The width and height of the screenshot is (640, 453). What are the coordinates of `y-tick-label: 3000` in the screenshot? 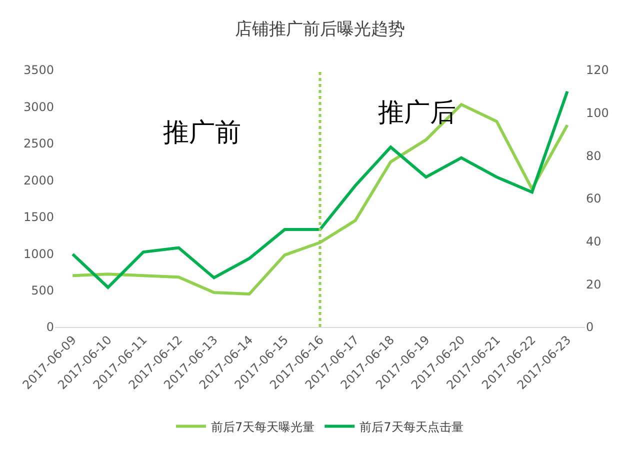 It's located at (38, 107).